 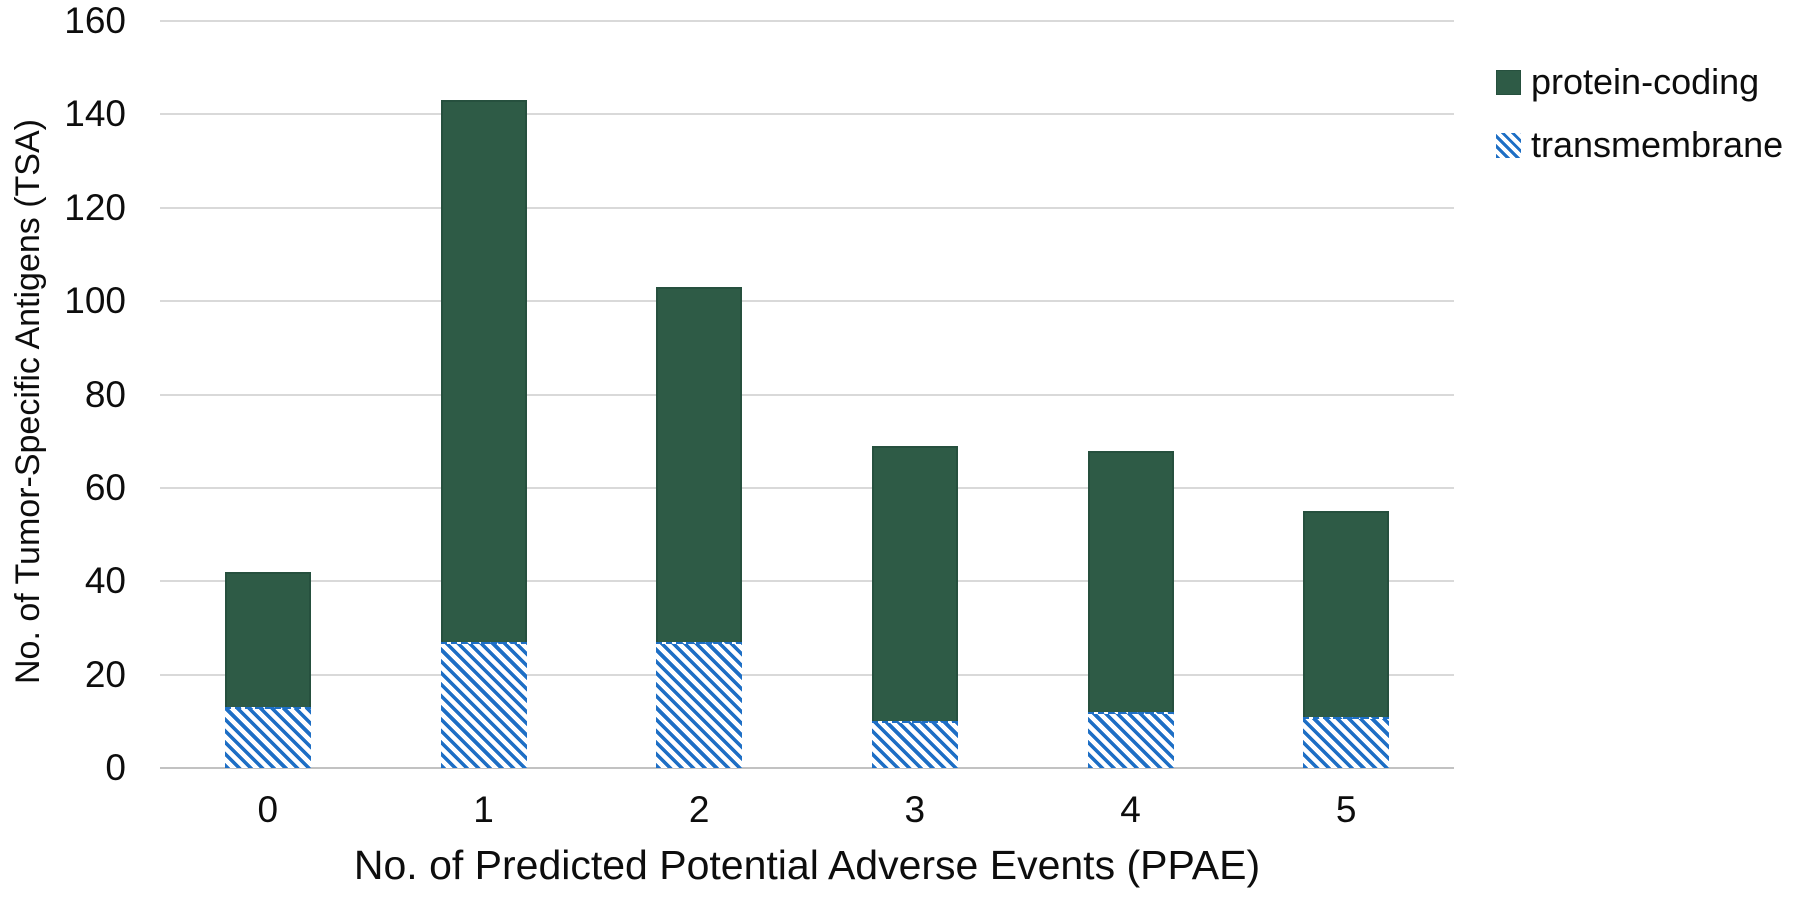 I want to click on protein-coding-swatch-icon, so click(x=1508, y=82).